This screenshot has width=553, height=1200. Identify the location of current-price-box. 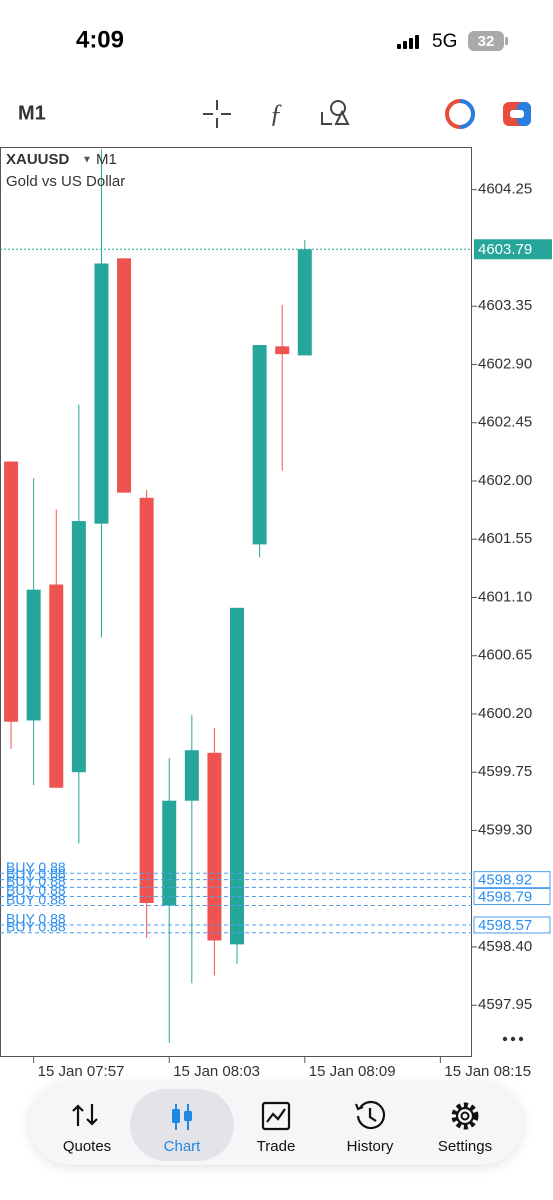
(513, 249).